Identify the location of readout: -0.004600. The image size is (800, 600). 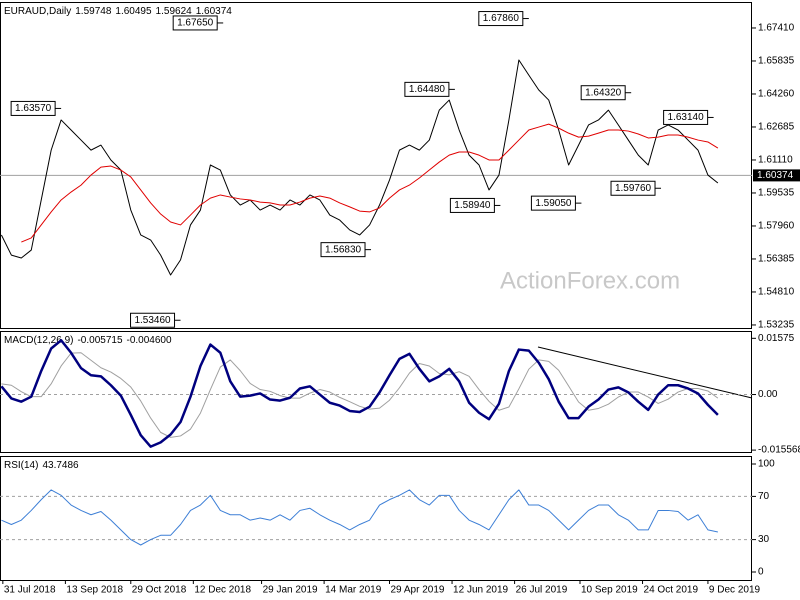
(149, 340).